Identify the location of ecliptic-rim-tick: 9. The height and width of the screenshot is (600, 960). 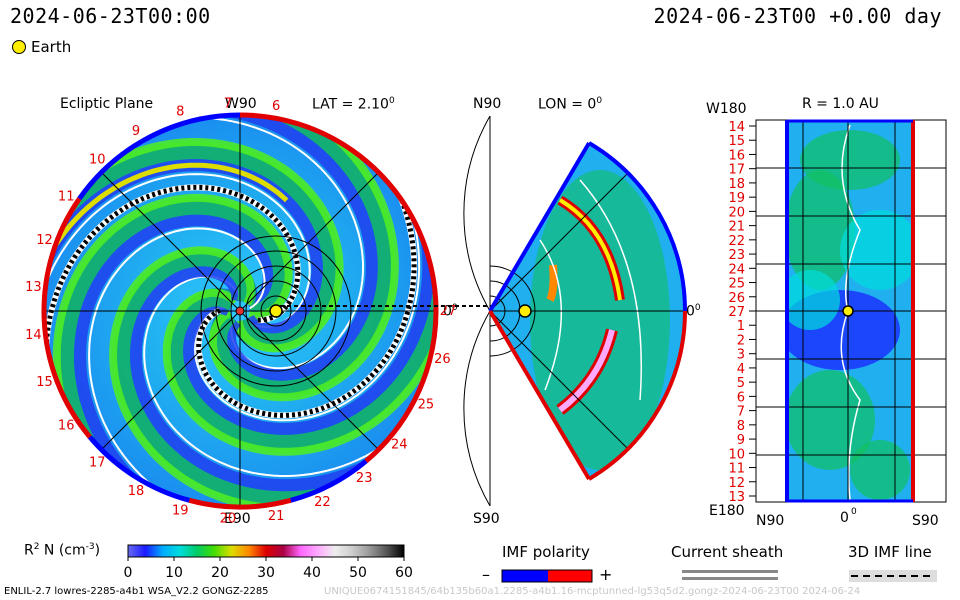
(136, 131).